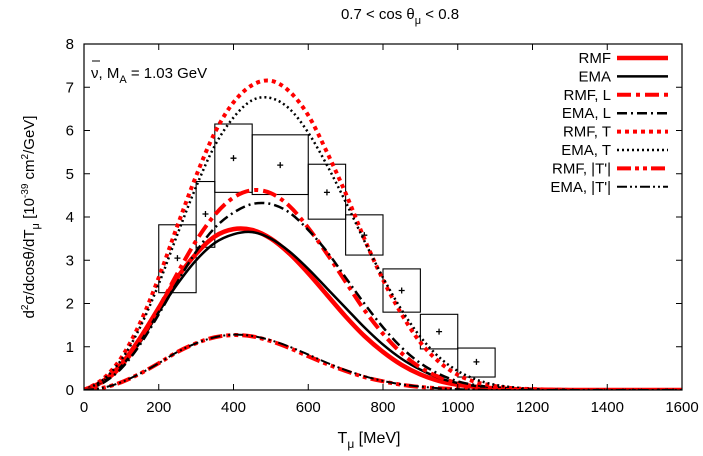  What do you see at coordinates (587, 95) in the screenshot?
I see `legend-label: RMF, L` at bounding box center [587, 95].